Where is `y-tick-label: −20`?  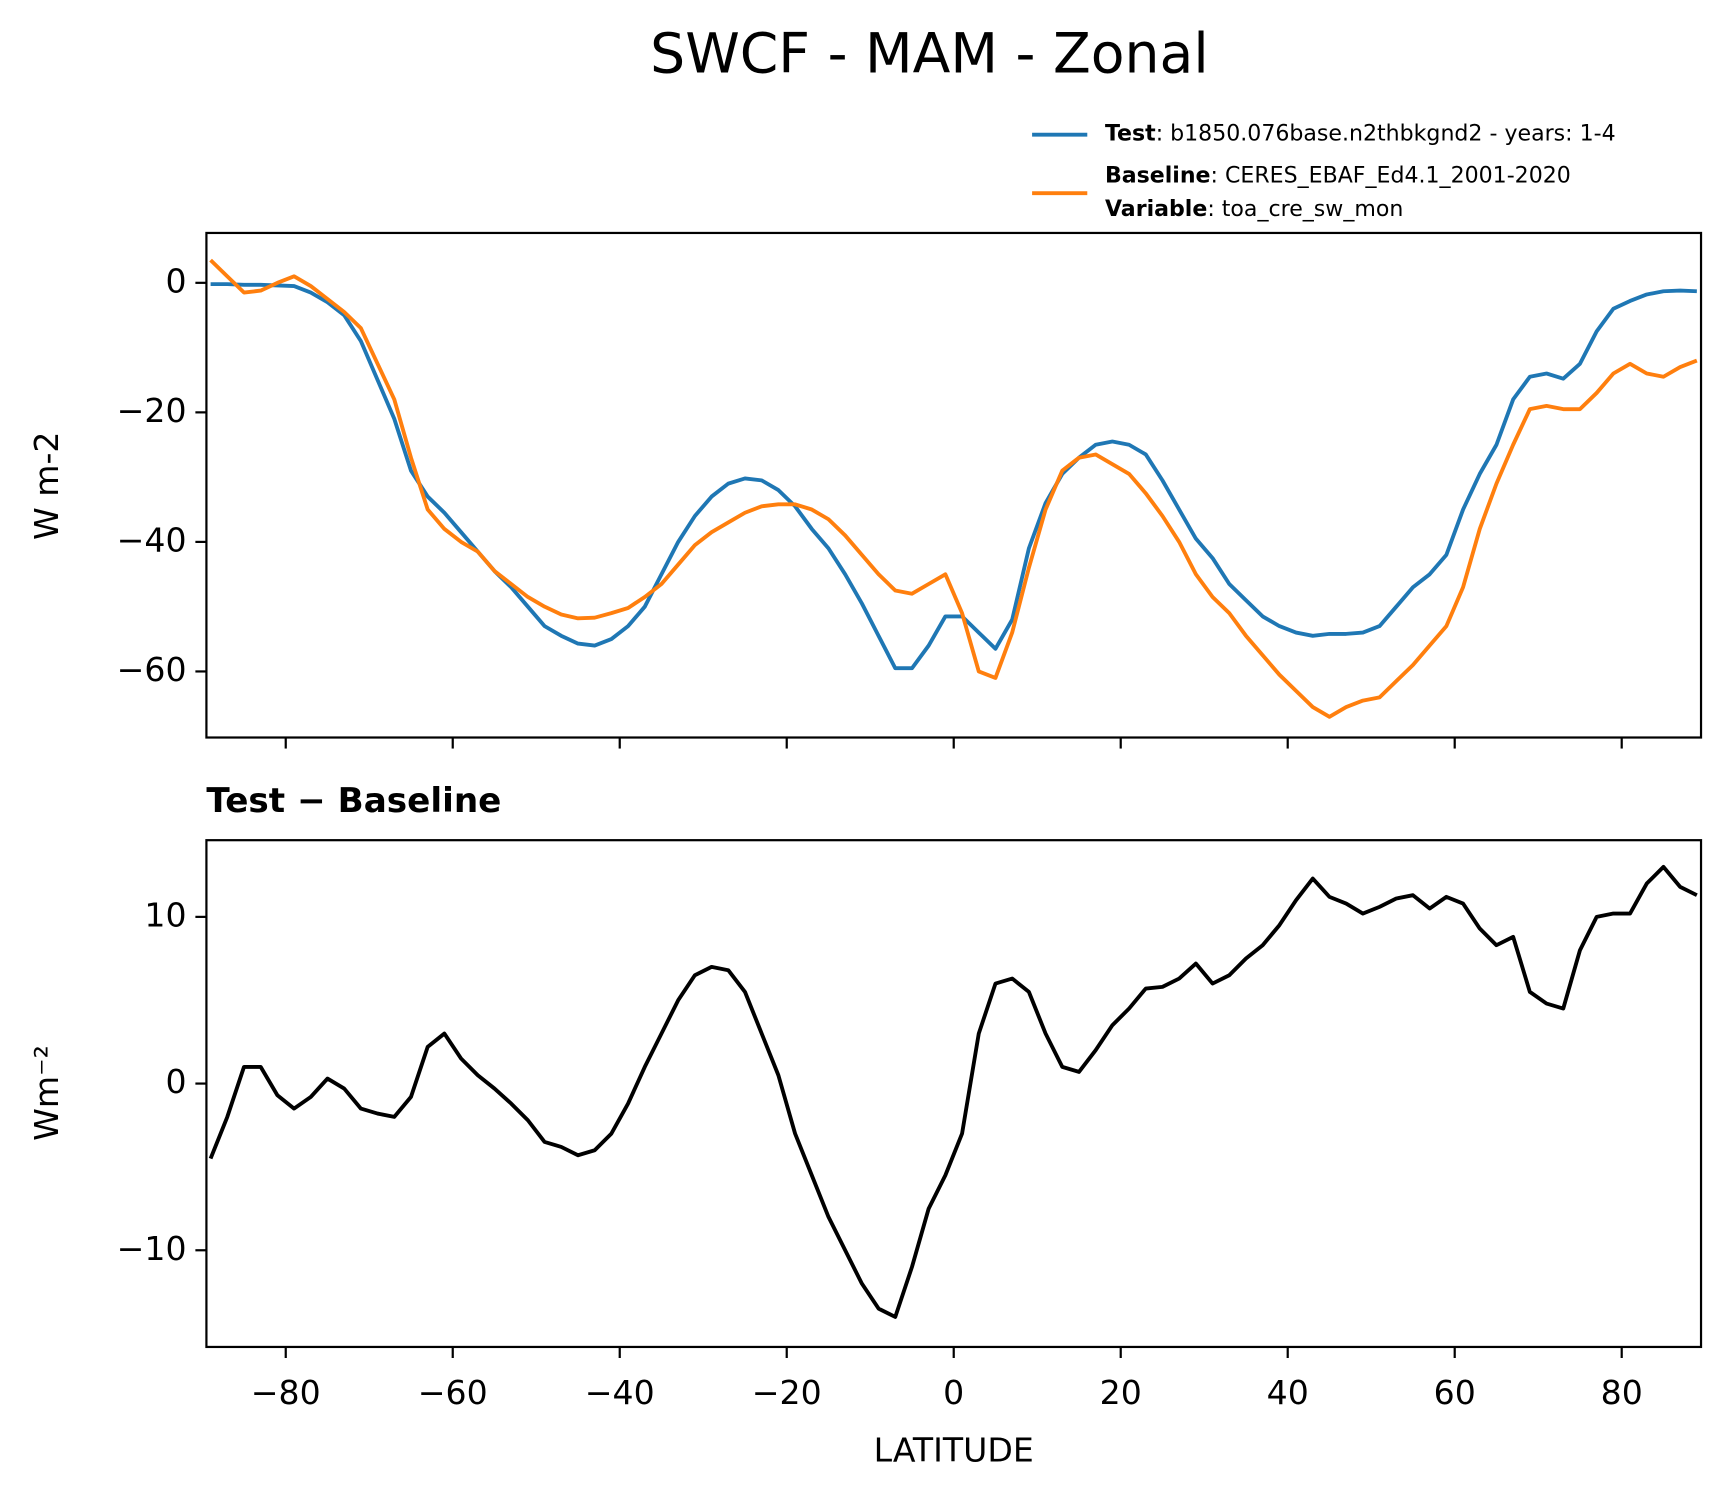
y-tick-label: −20 is located at coordinates (152, 410).